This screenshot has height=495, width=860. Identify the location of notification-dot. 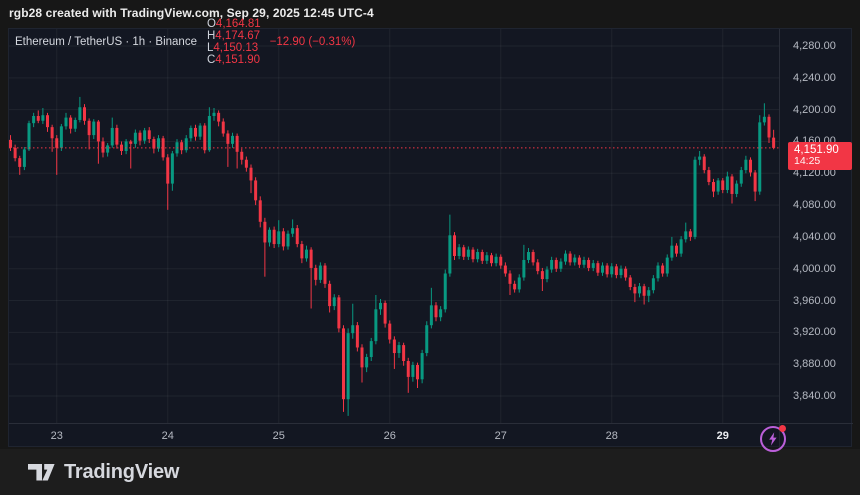
(782, 428).